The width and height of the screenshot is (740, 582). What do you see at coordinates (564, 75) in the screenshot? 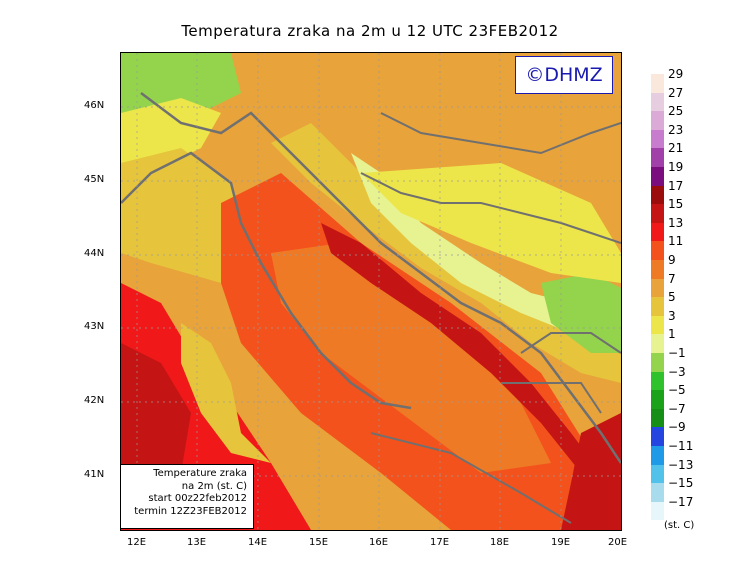
I see `dhmz-logo: ©DHMZ` at bounding box center [564, 75].